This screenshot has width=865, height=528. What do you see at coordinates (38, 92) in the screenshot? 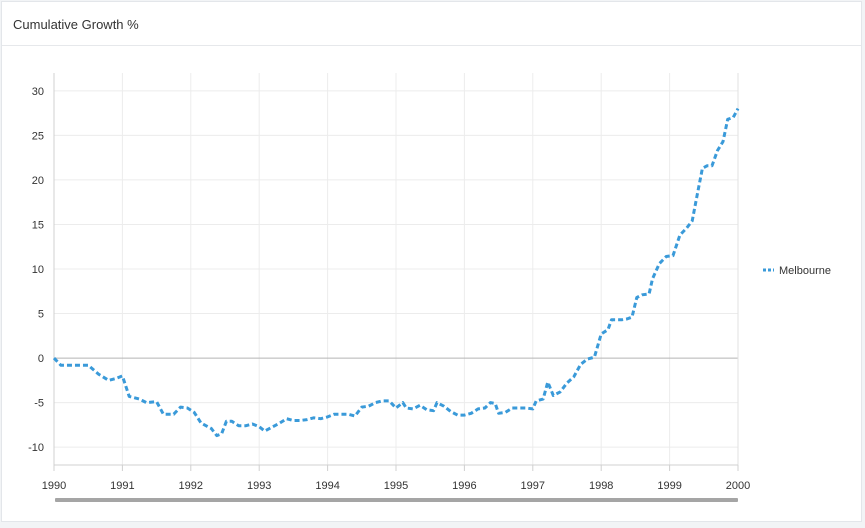
I see `y-tick-label: 30` at bounding box center [38, 92].